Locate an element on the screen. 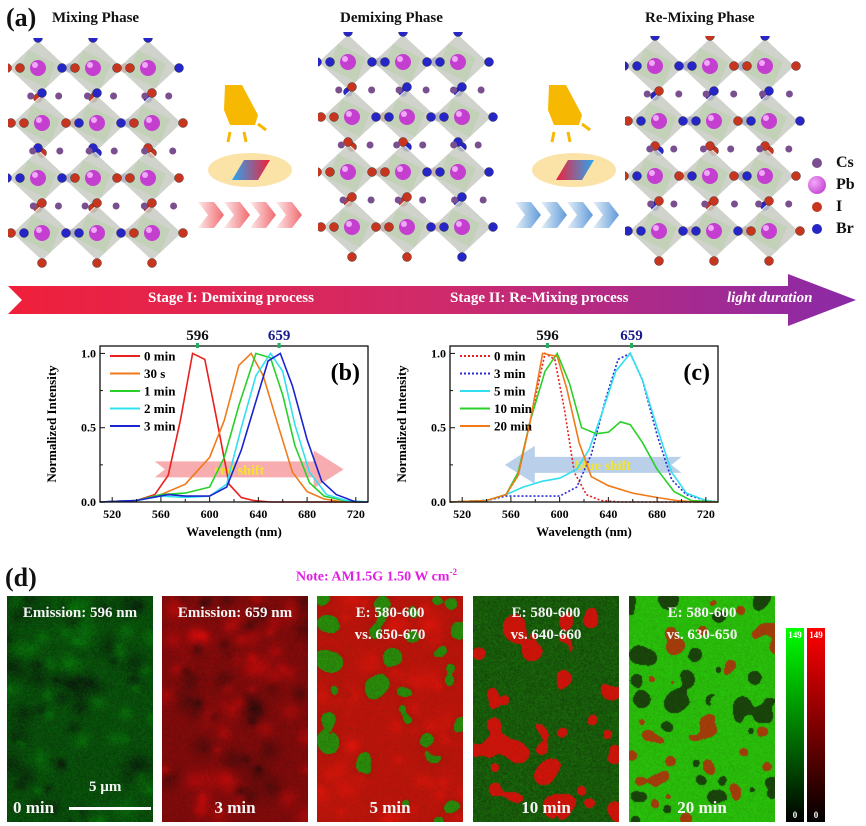 This screenshot has height=826, width=866. colorbar-min: 0 is located at coordinates (795, 815).